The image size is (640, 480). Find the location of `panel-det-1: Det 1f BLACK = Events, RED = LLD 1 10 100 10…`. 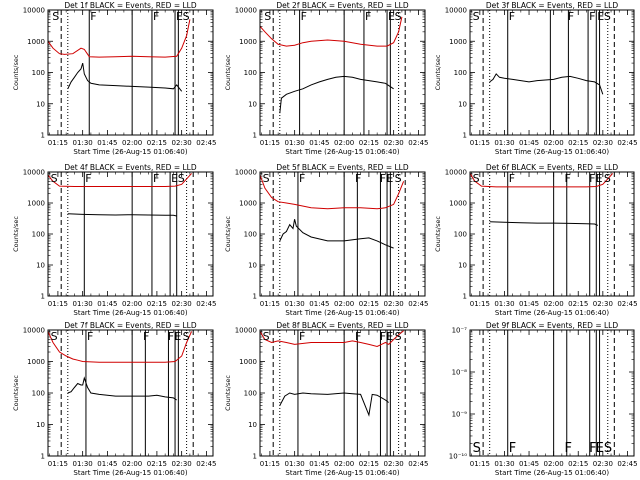

panel-det-1: Det 1f BLACK = Events, RED = LLD 1 10 100 10… is located at coordinates (114, 78).